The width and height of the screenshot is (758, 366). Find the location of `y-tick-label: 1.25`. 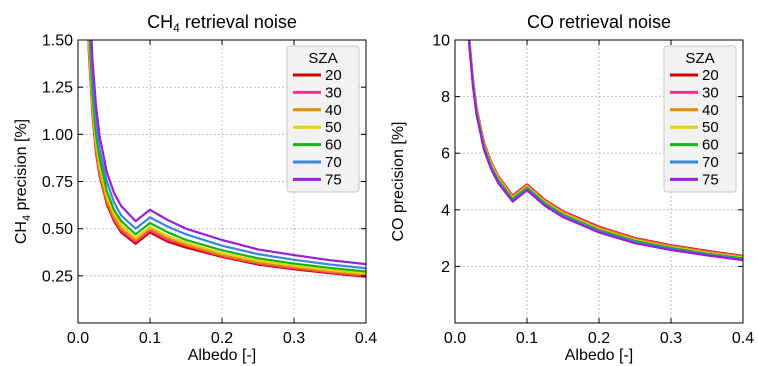

y-tick-label: 1.25 is located at coordinates (57, 88).